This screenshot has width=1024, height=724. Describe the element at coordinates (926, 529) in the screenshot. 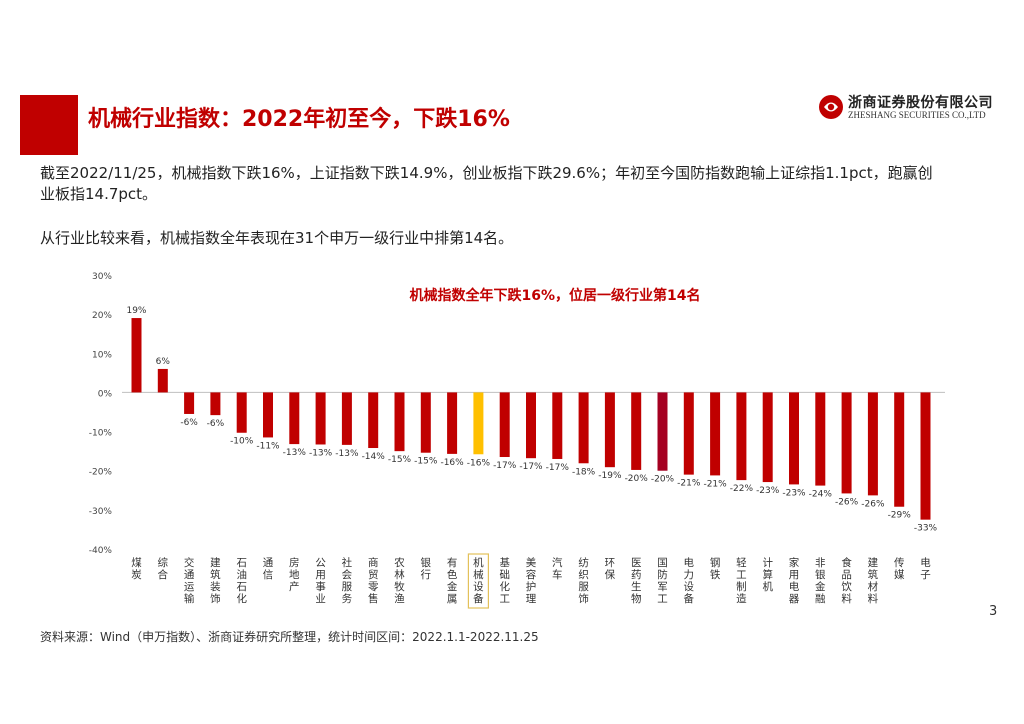

I see `data-label: -33%` at that location.